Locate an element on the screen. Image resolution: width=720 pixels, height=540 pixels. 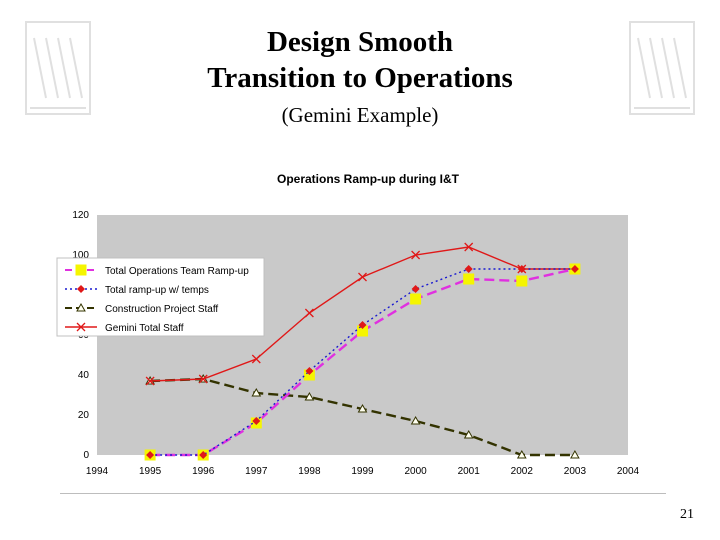
series-point-total-ramp-up-w-temps-2002 is located at coordinates (521, 269).